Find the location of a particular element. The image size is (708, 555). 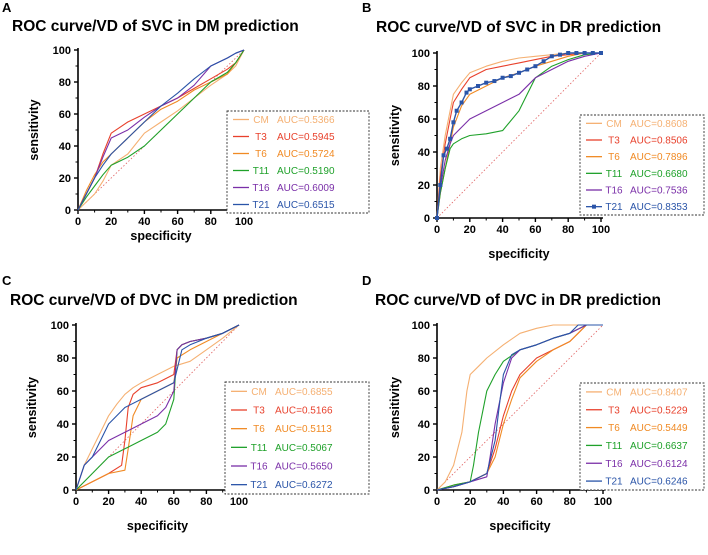

series-line-t21 is located at coordinates (161, 130).